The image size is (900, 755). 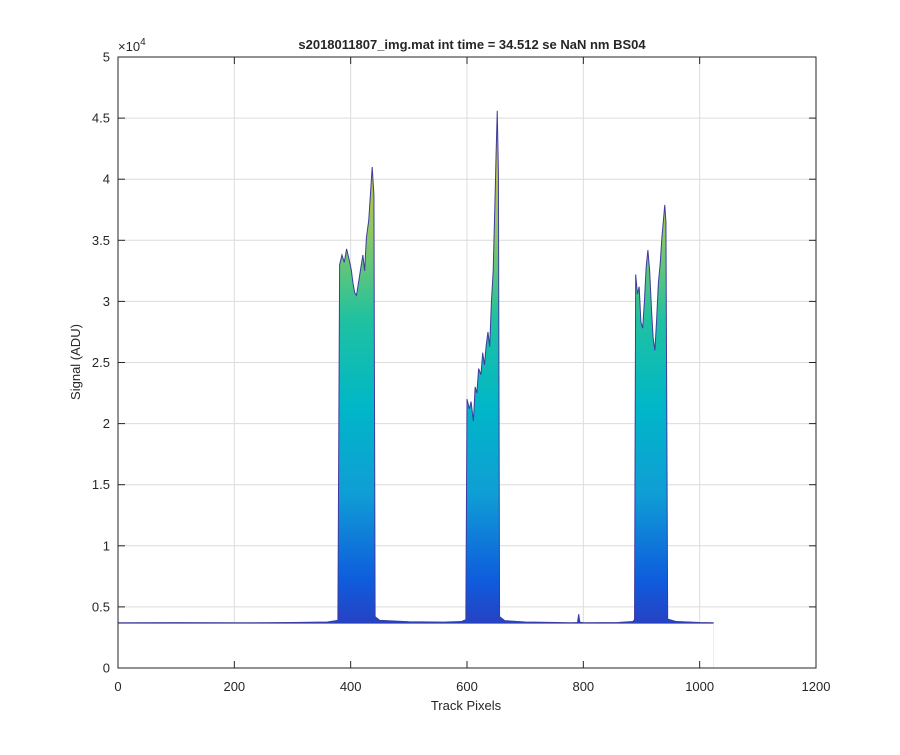 What do you see at coordinates (129, 46) in the screenshot?
I see `y-exponent-base: ×10` at bounding box center [129, 46].